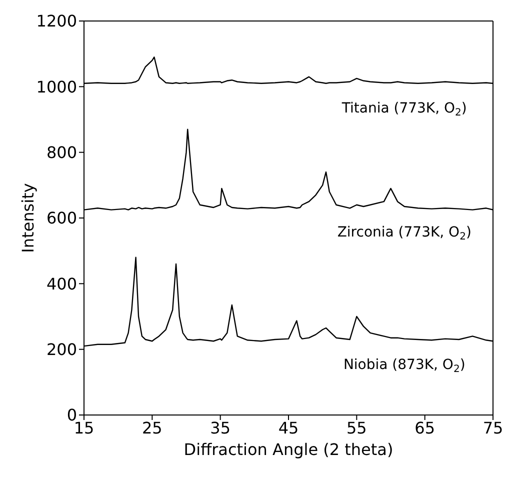  I want to click on y-tick-label: 200, so click(61, 350).